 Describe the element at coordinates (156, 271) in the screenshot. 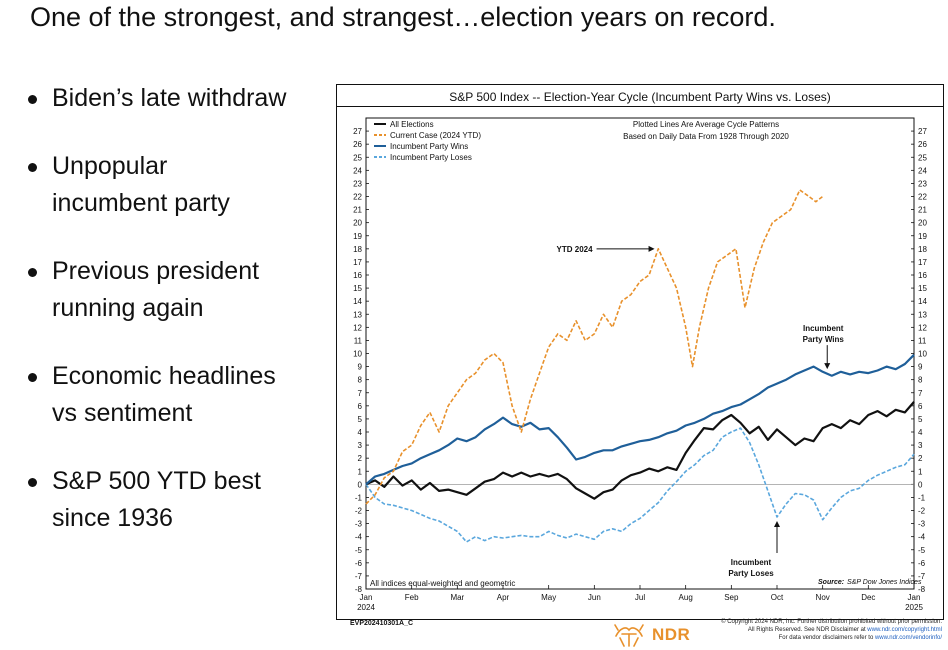

I see `bullet-line: Previous president` at that location.